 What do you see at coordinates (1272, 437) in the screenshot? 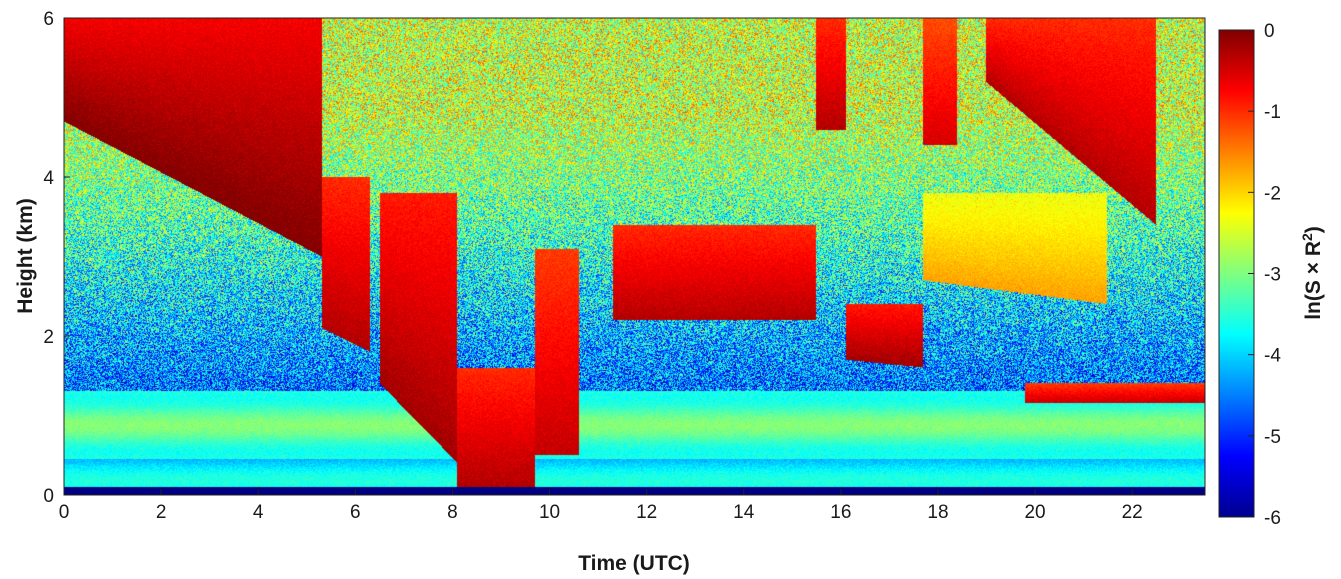
I see `colorbar-tick-label: -5` at bounding box center [1272, 437].